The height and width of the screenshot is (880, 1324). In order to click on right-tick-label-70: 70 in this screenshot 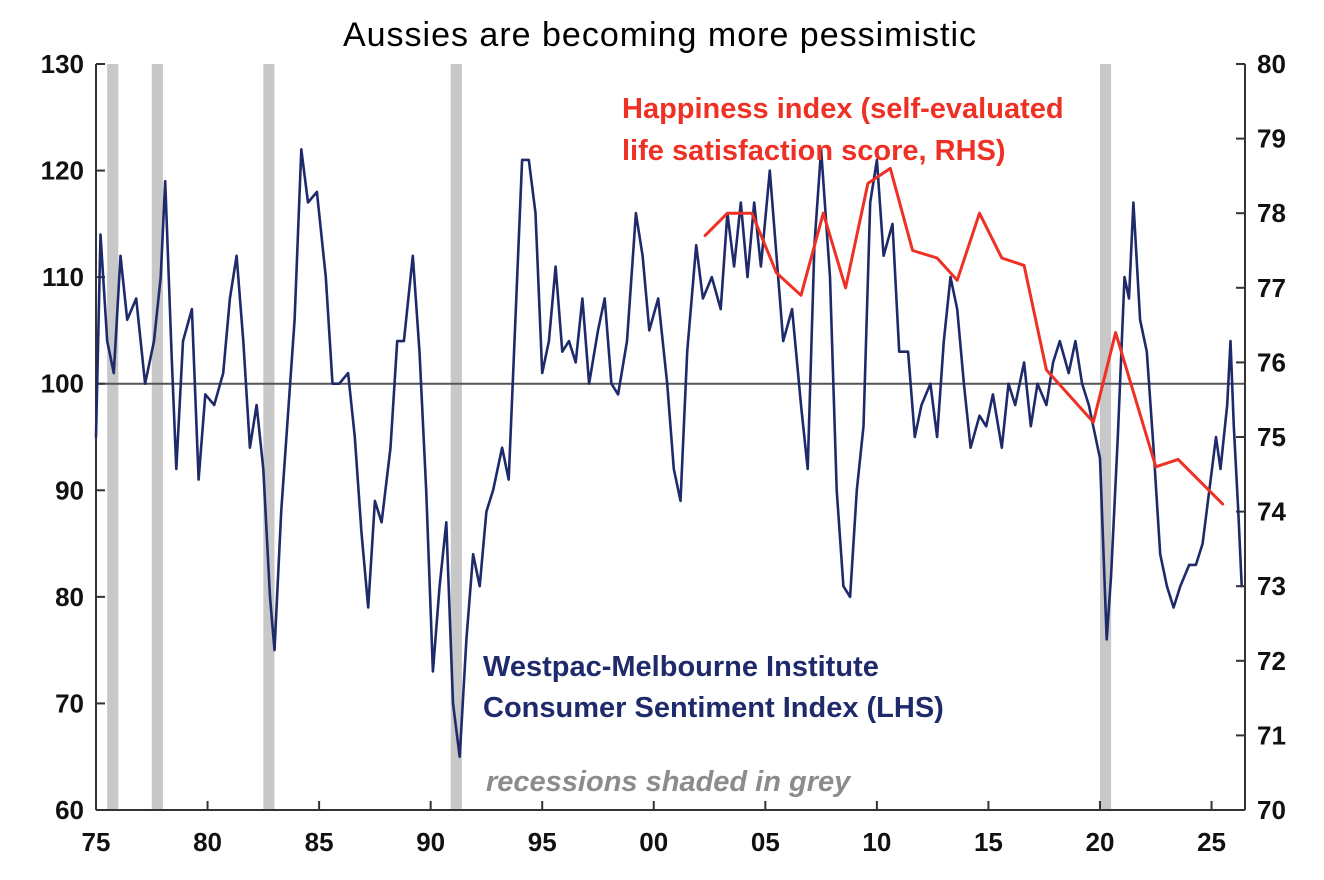, I will do `click(1271, 810)`.